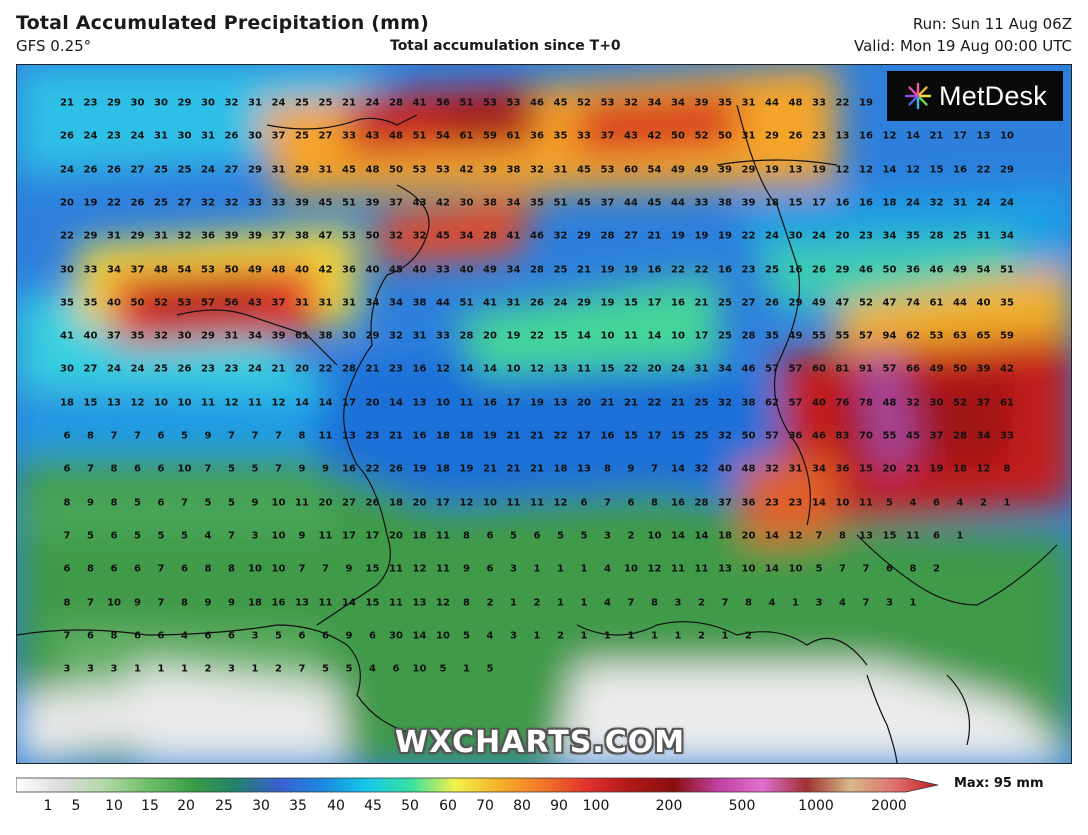 This screenshot has height=835, width=1088. What do you see at coordinates (336, 806) in the screenshot?
I see `legend-tick-label: 40` at bounding box center [336, 806].